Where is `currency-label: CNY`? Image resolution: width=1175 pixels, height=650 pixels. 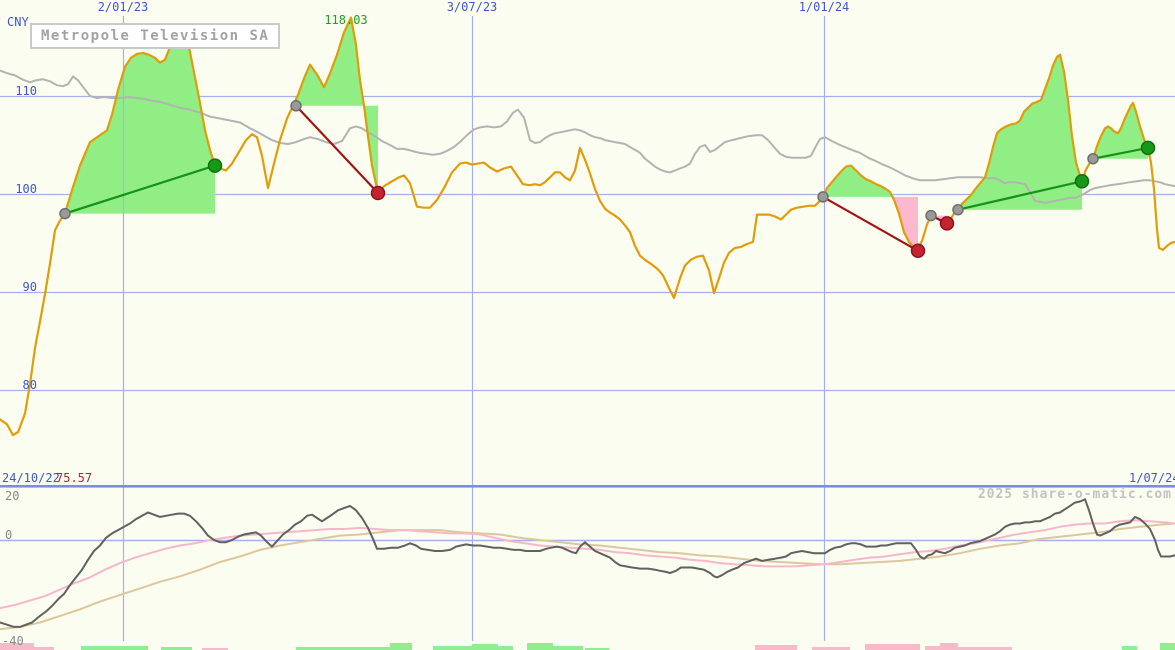
currency-label: CNY is located at coordinates (18, 22).